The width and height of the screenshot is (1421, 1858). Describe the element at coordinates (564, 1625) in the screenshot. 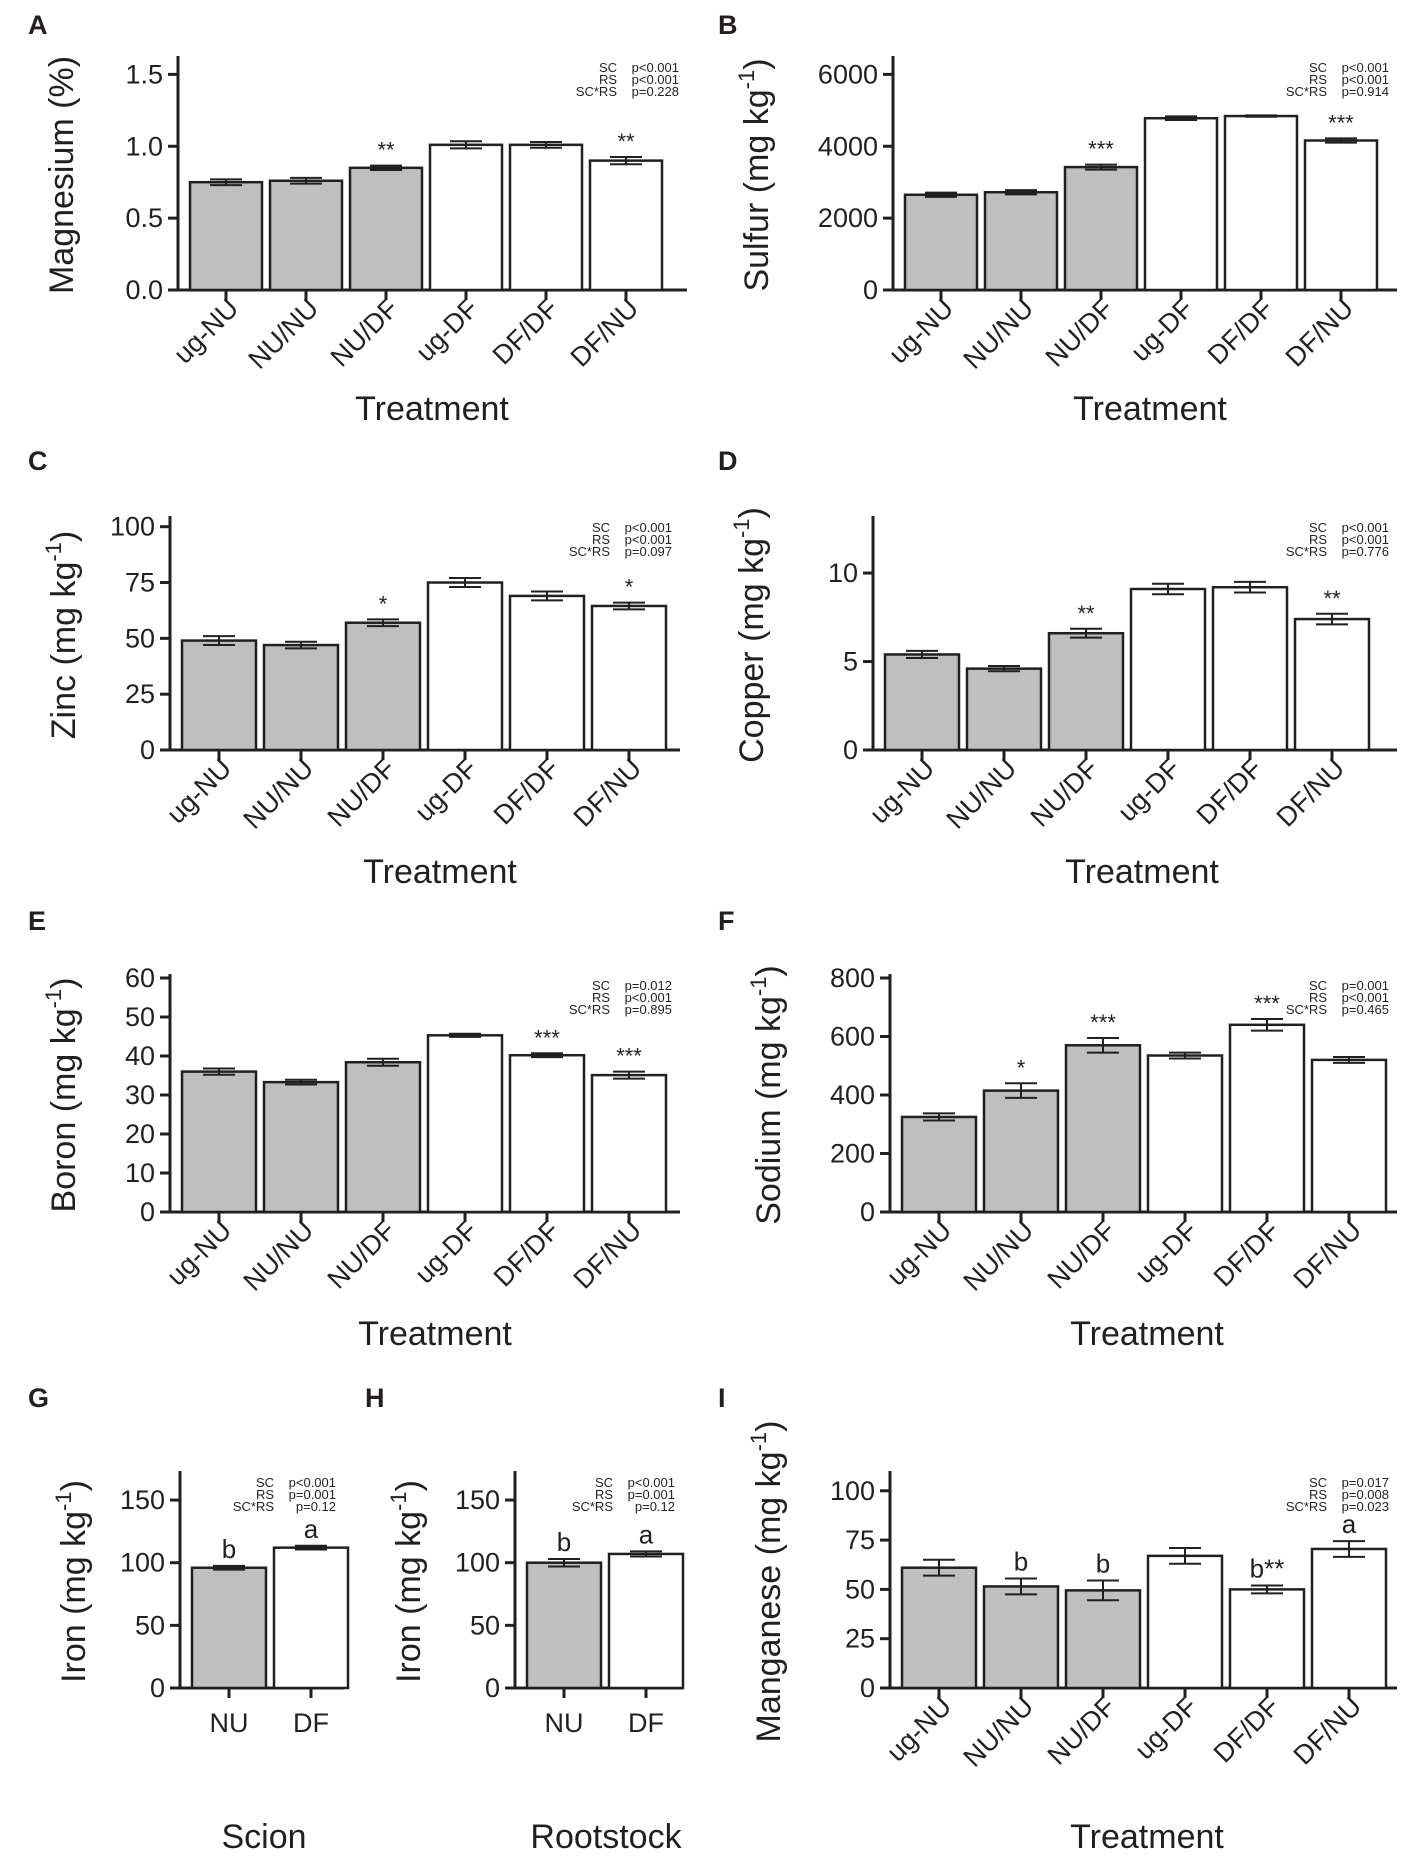

I see `bar-nu` at that location.